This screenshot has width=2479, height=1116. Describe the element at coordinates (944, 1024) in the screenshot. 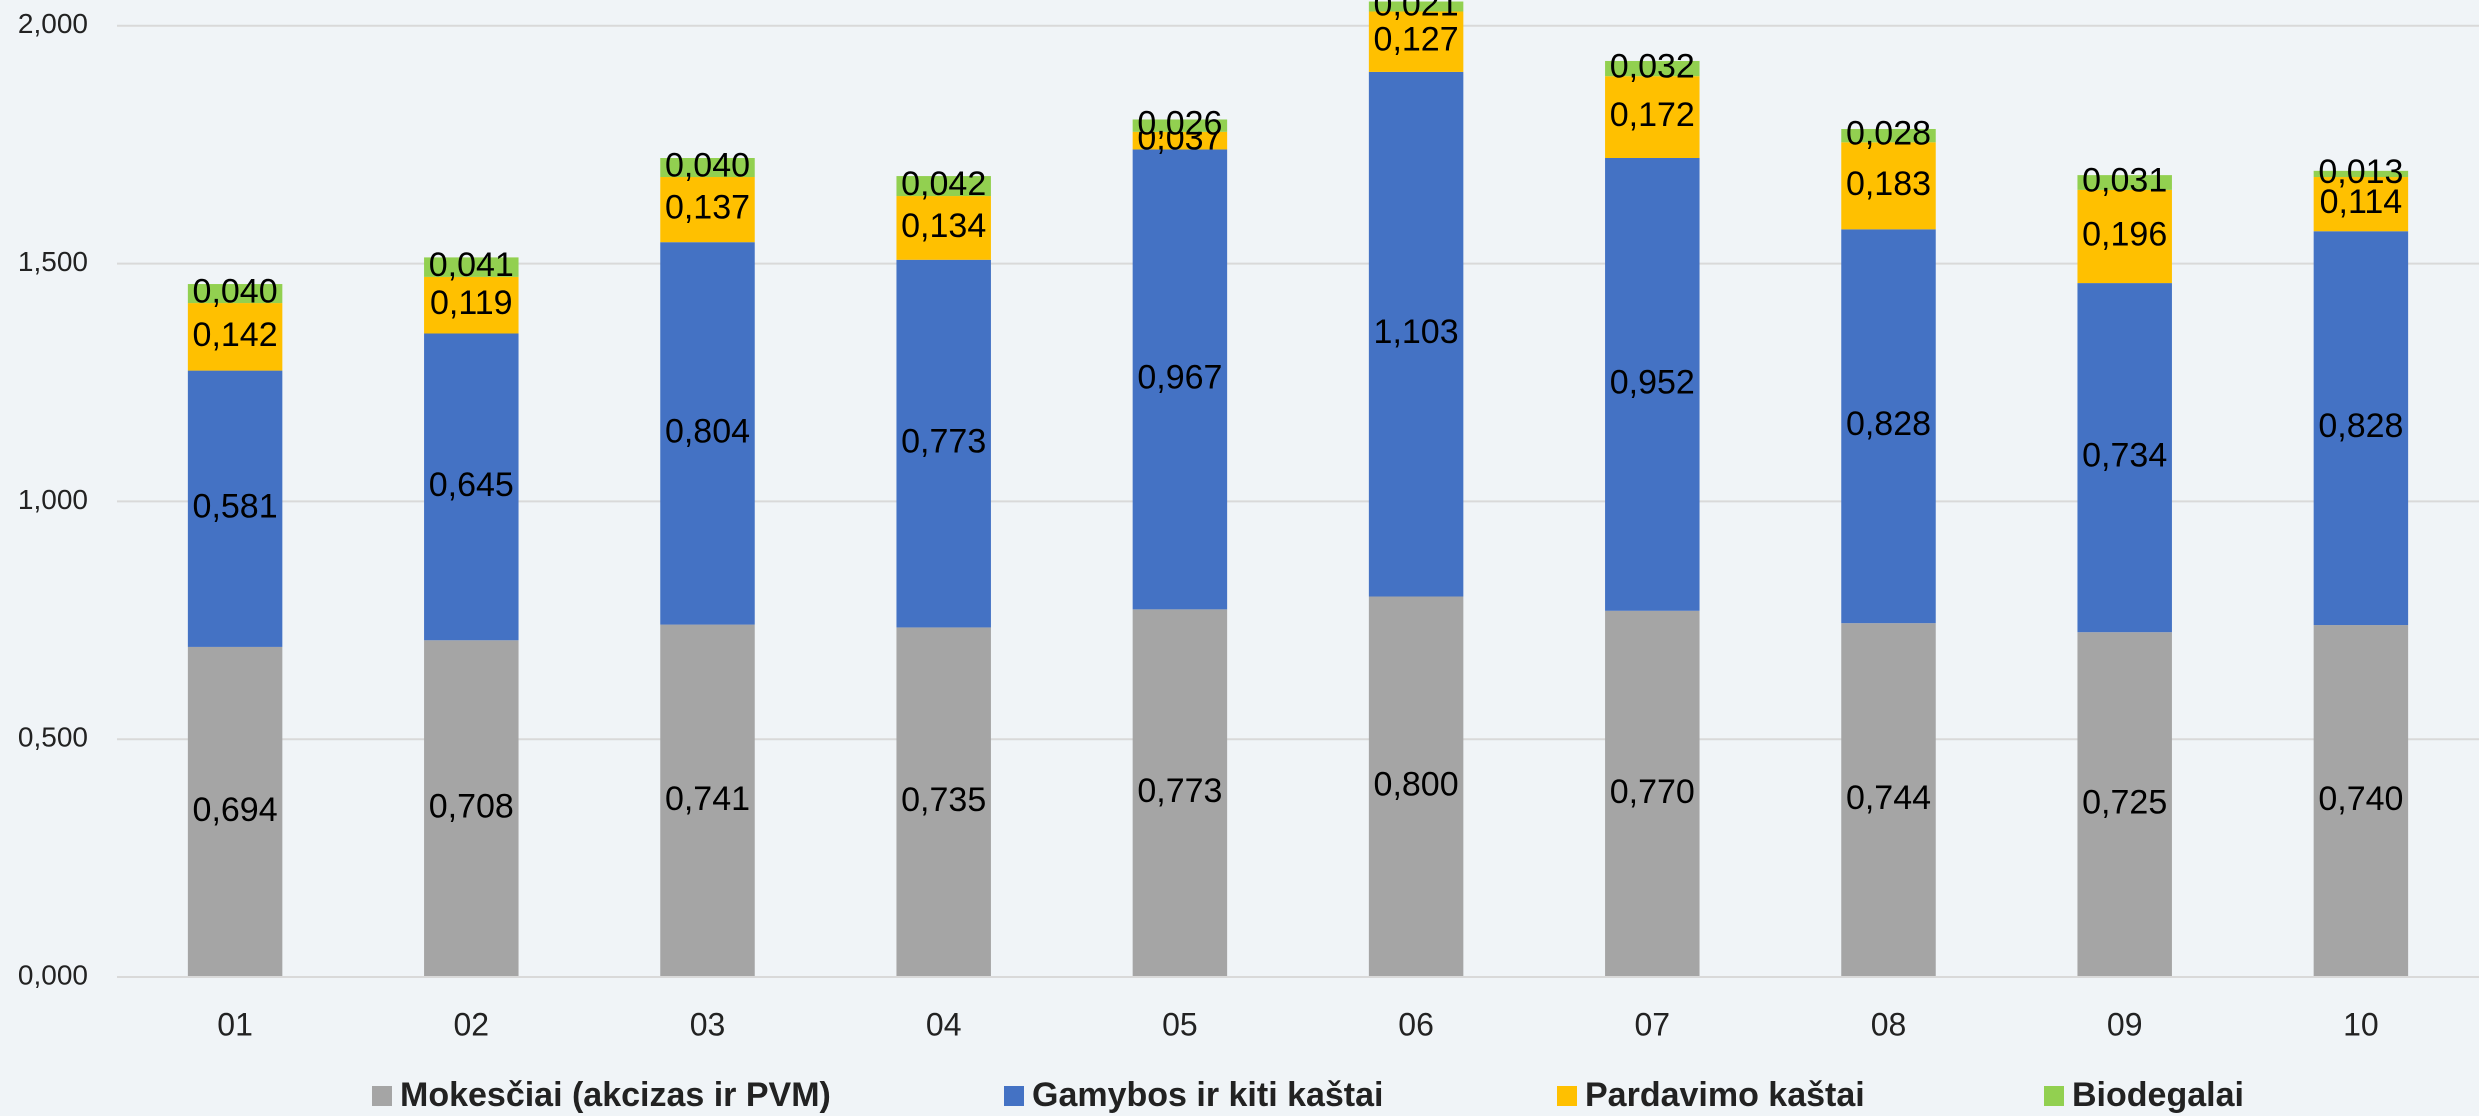

I see `x-tick-label: 04` at that location.